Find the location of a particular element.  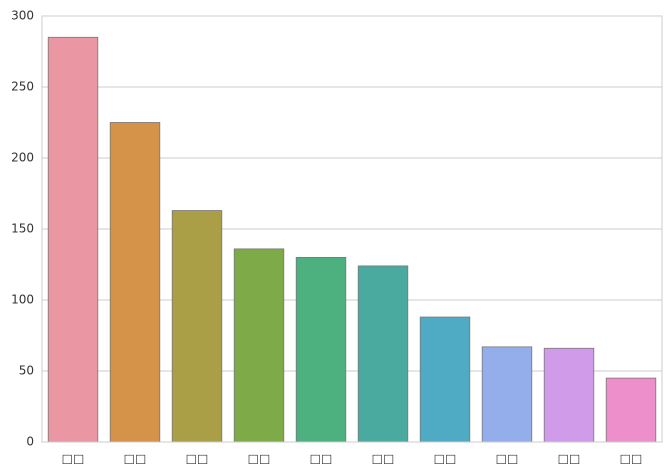

y-tick-label: 300 is located at coordinates (22, 16).